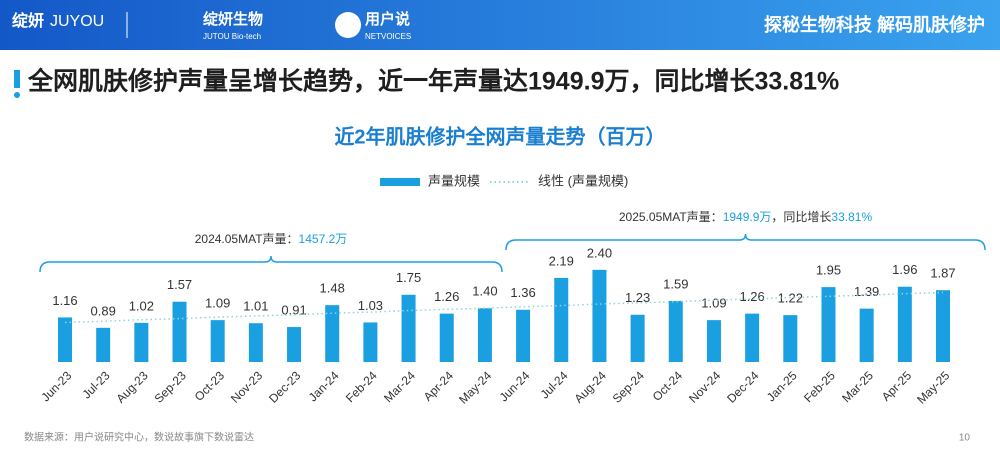 The height and width of the screenshot is (450, 1000). What do you see at coordinates (522, 292) in the screenshot?
I see `value-label: 1.36` at bounding box center [522, 292].